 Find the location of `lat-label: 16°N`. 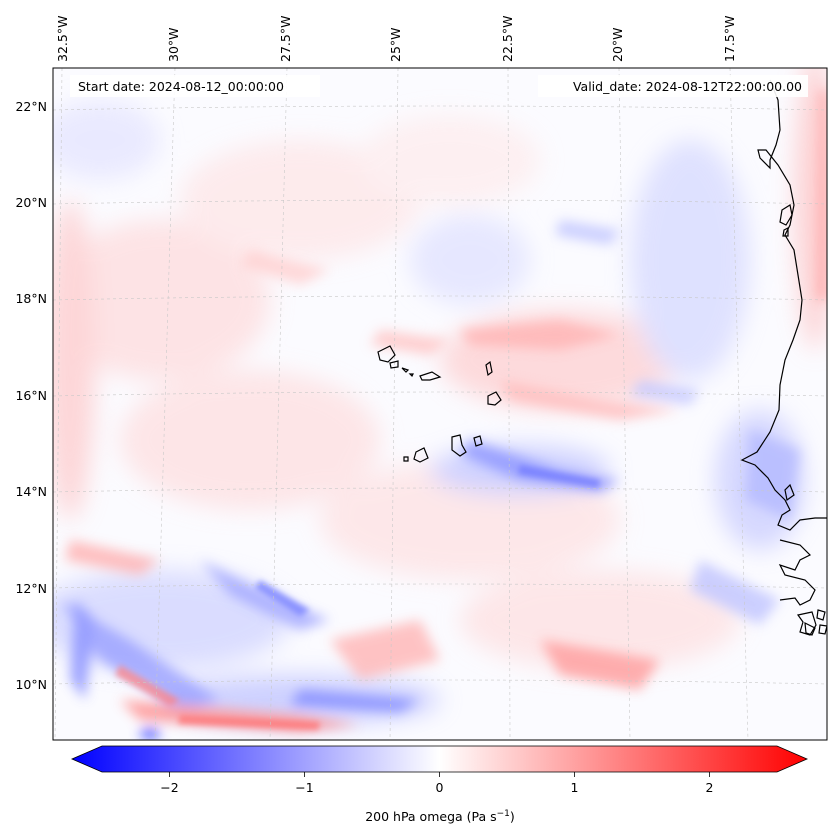

lat-label: 16°N is located at coordinates (31, 395).